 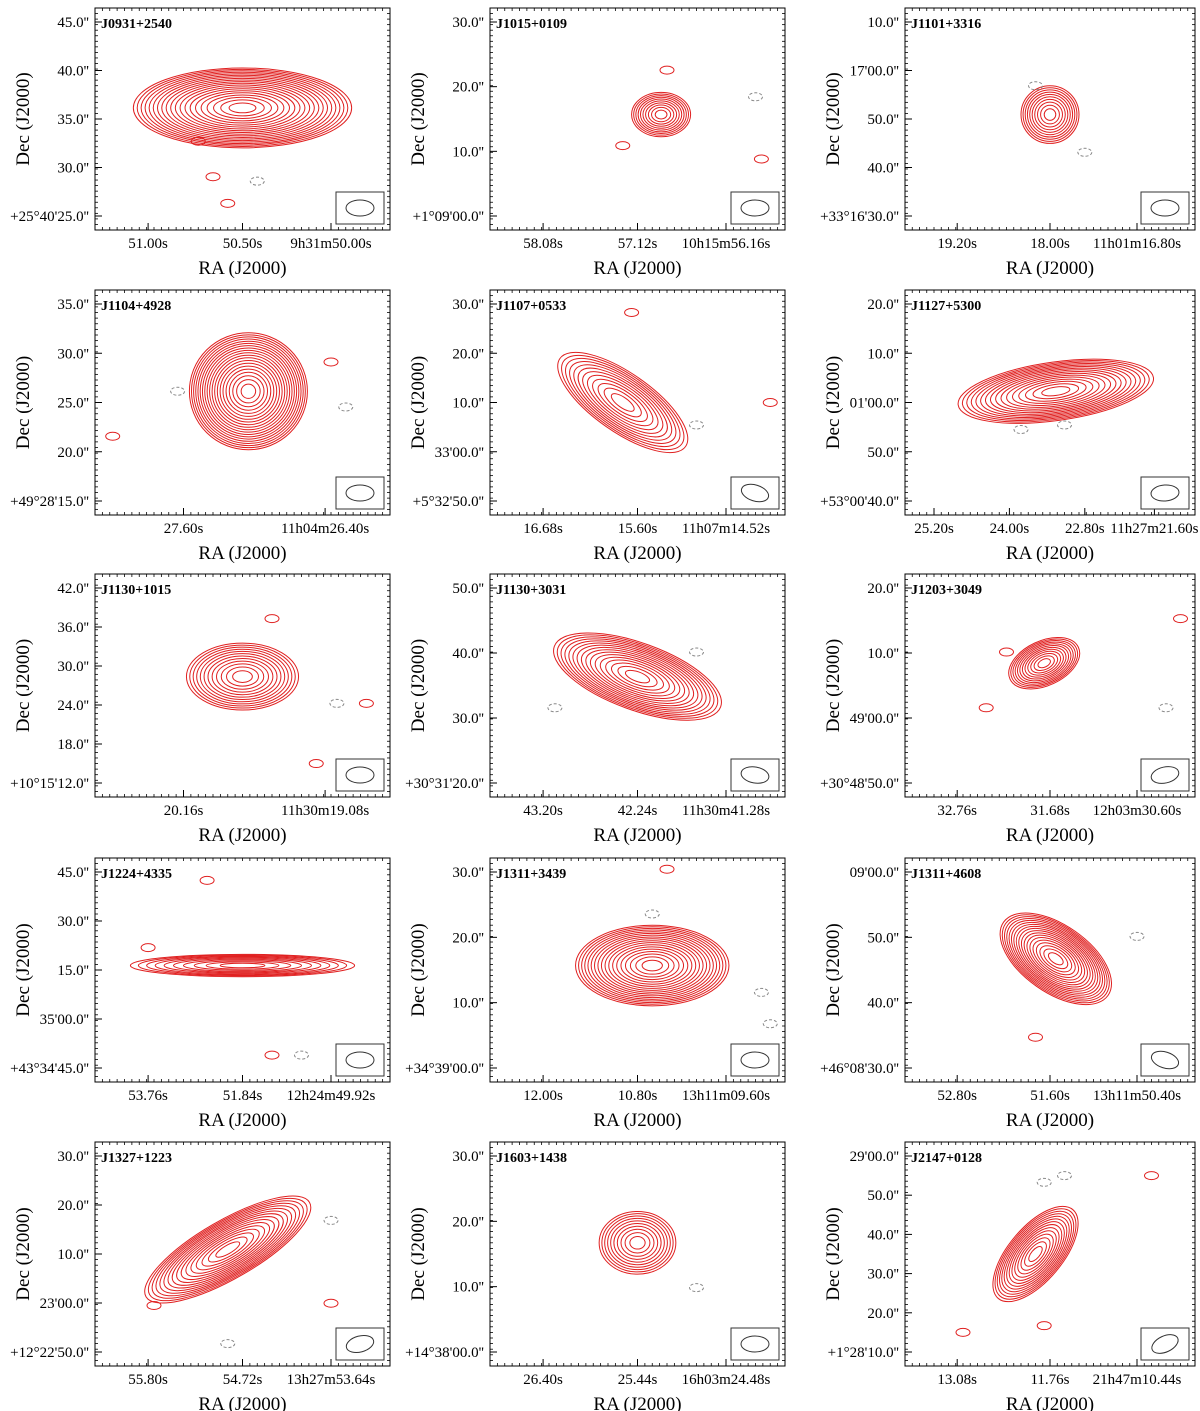 What do you see at coordinates (325, 529) in the screenshot?
I see `x-tick-label: 11h04m26.40s` at bounding box center [325, 529].